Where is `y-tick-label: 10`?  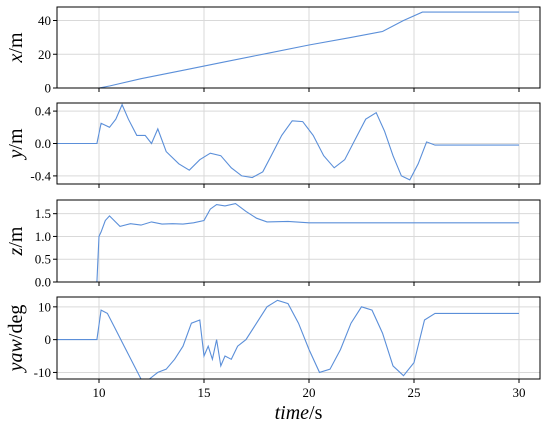 y-tick-label: 10 is located at coordinates (44, 306).